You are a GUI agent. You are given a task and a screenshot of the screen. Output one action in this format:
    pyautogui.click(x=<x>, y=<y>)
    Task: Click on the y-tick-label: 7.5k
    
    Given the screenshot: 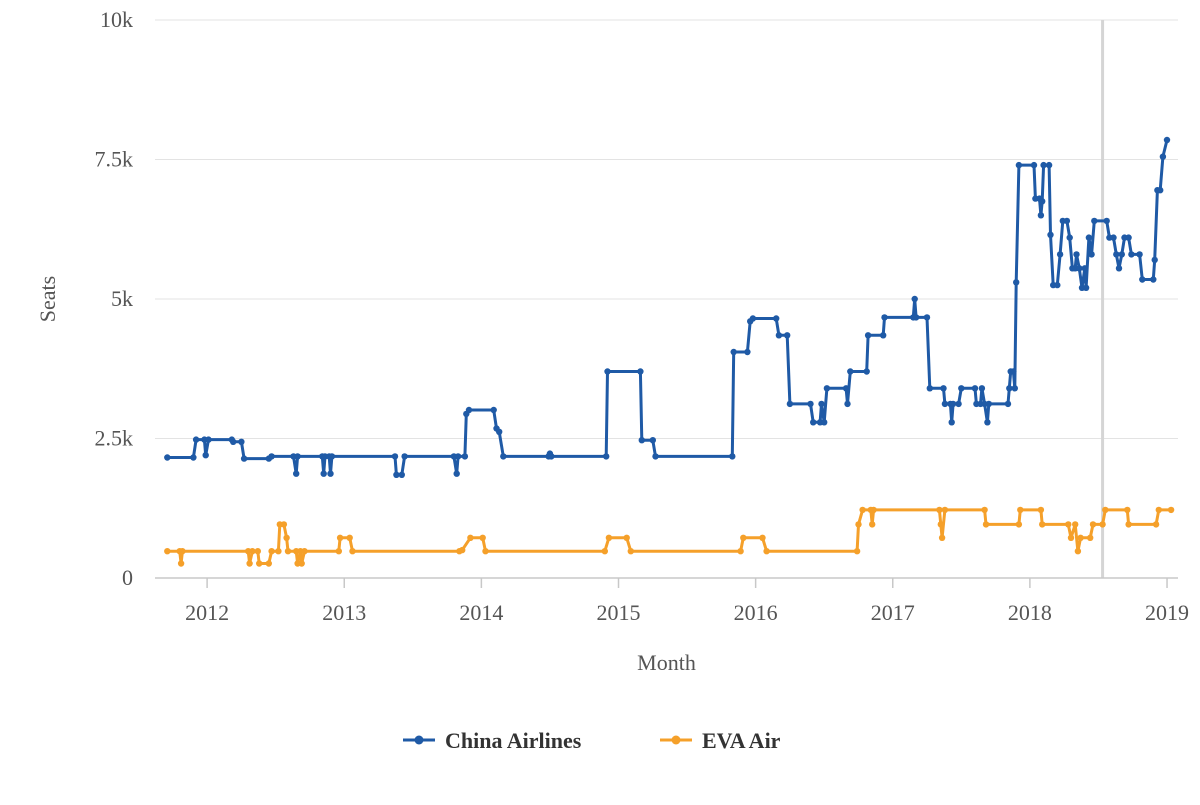 What is the action you would take?
    pyautogui.click(x=114, y=159)
    